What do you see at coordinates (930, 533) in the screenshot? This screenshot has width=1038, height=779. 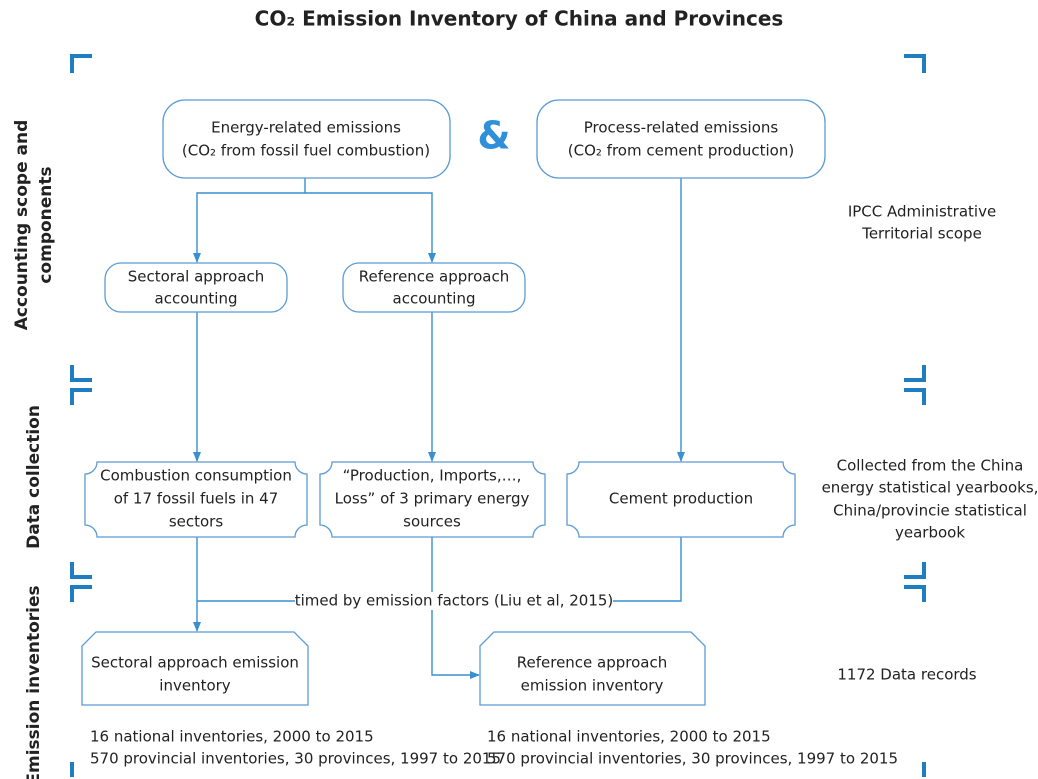 I see `side-note: yearbook` at bounding box center [930, 533].